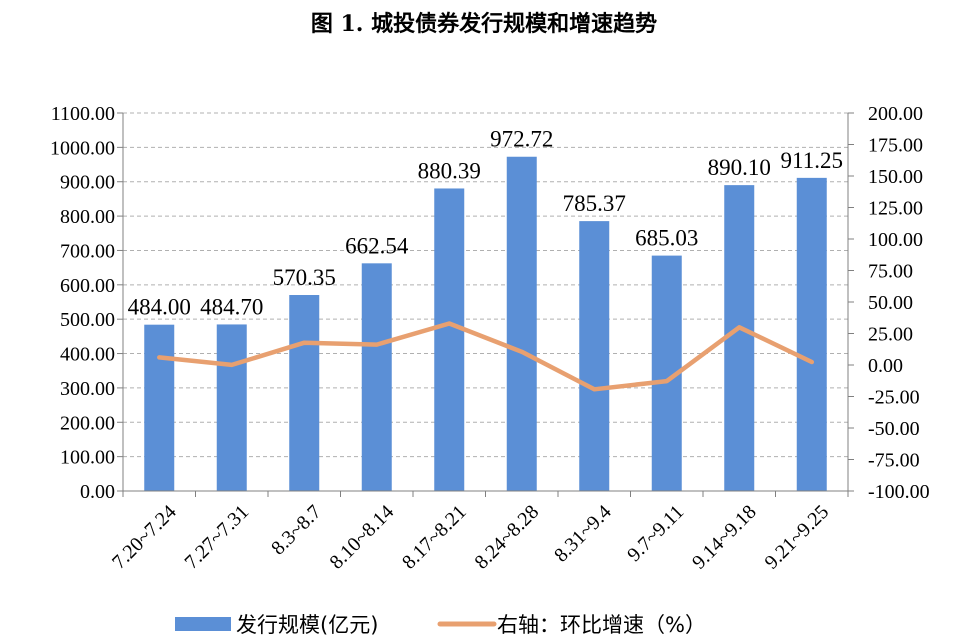 The width and height of the screenshot is (968, 644). I want to click on growth-line, so click(486, 356).